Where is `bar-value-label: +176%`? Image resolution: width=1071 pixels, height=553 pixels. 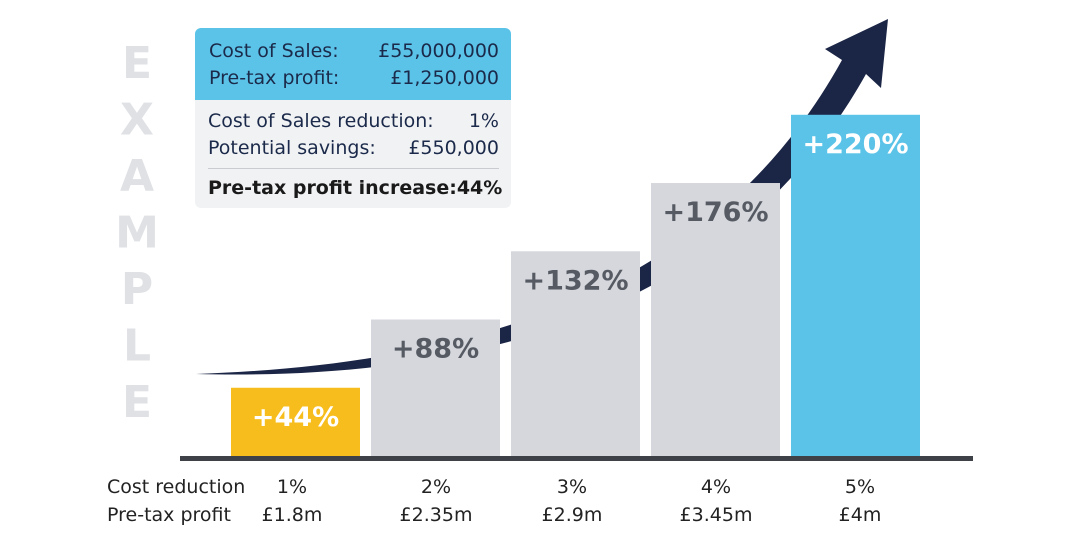 bar-value-label: +176% is located at coordinates (715, 212).